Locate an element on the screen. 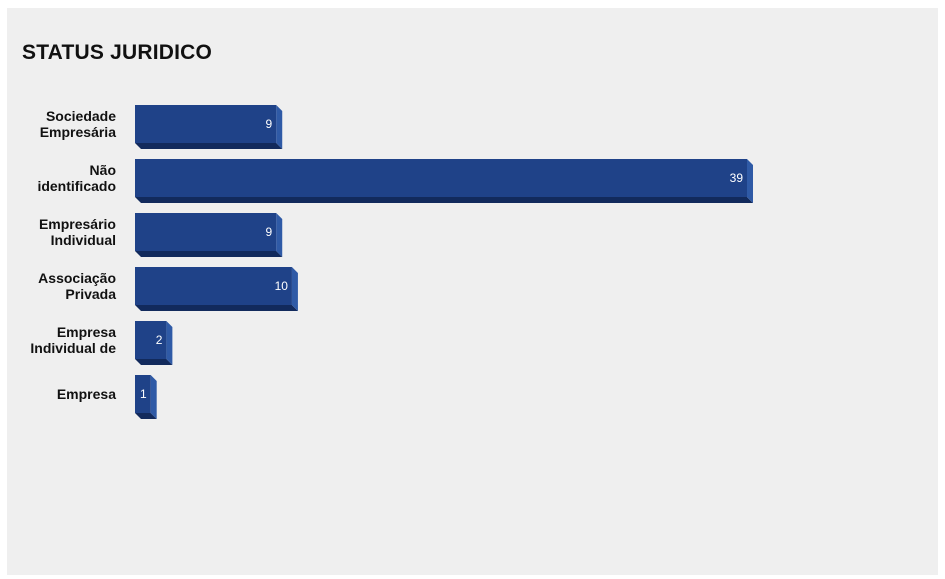 This screenshot has height=579, width=945. value-label: 1 is located at coordinates (143, 394).